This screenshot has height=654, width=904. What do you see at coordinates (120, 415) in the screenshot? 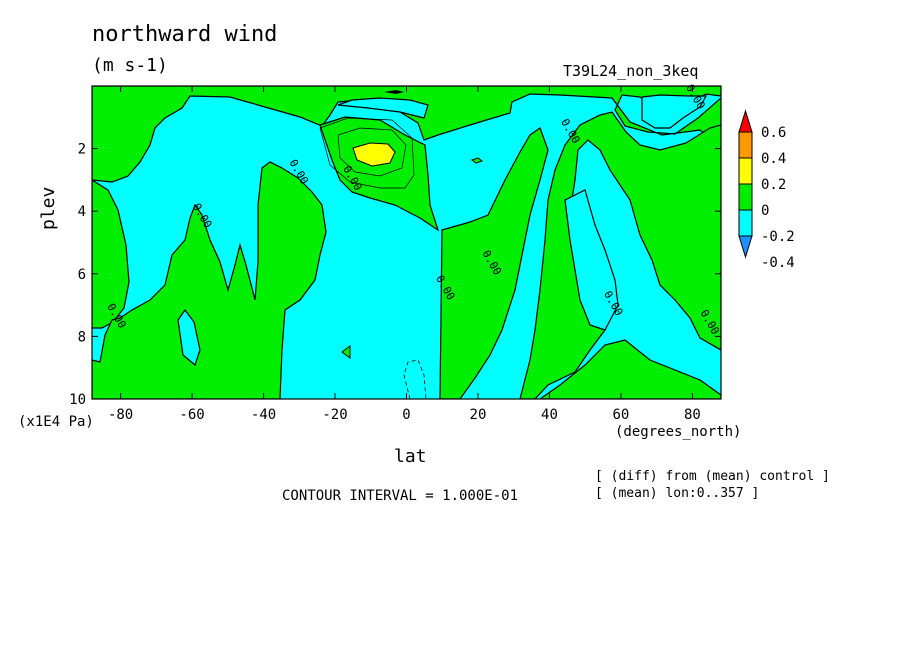
I see `x-tick-label: -80` at bounding box center [120, 415].